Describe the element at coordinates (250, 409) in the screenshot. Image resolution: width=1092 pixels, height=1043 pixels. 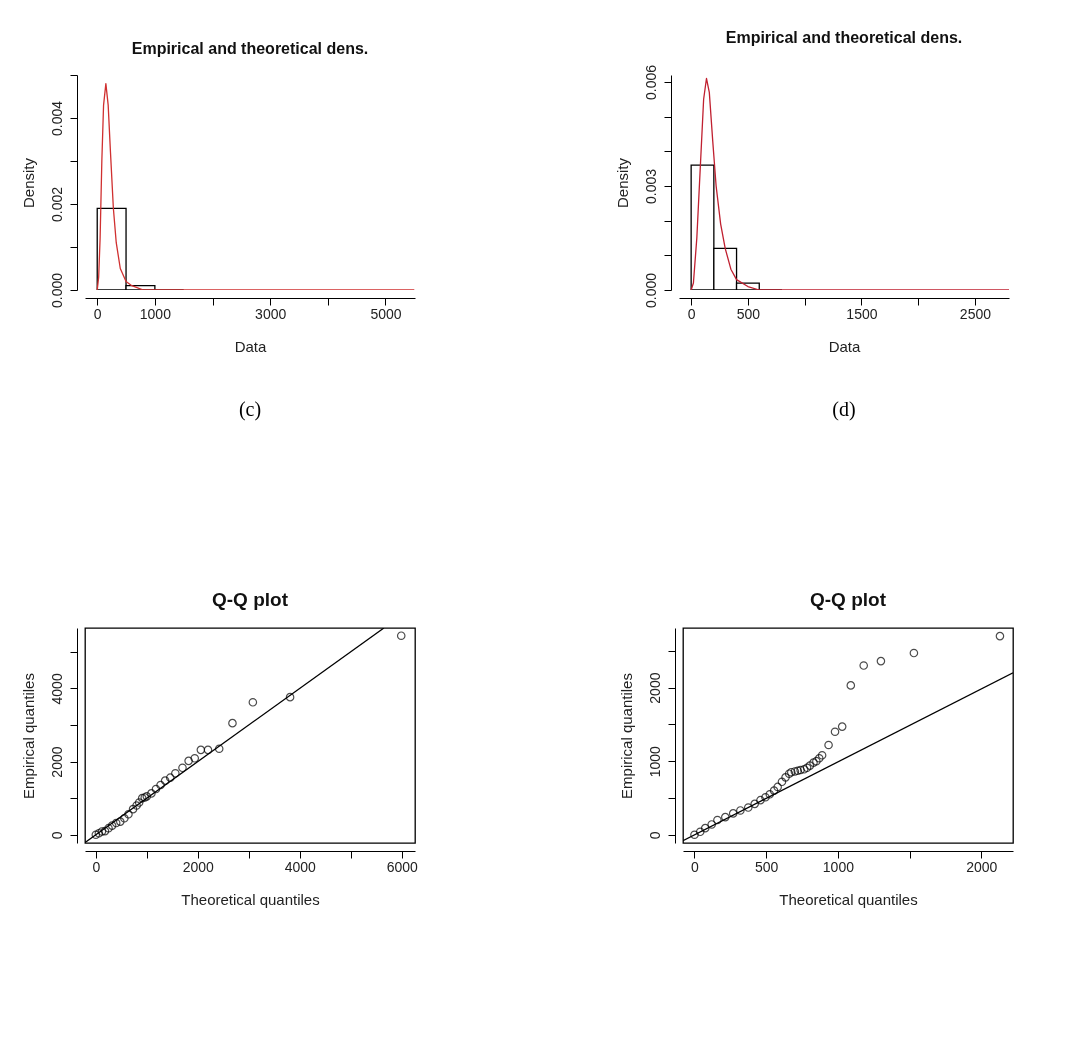
I see `text: (c)` at that location.